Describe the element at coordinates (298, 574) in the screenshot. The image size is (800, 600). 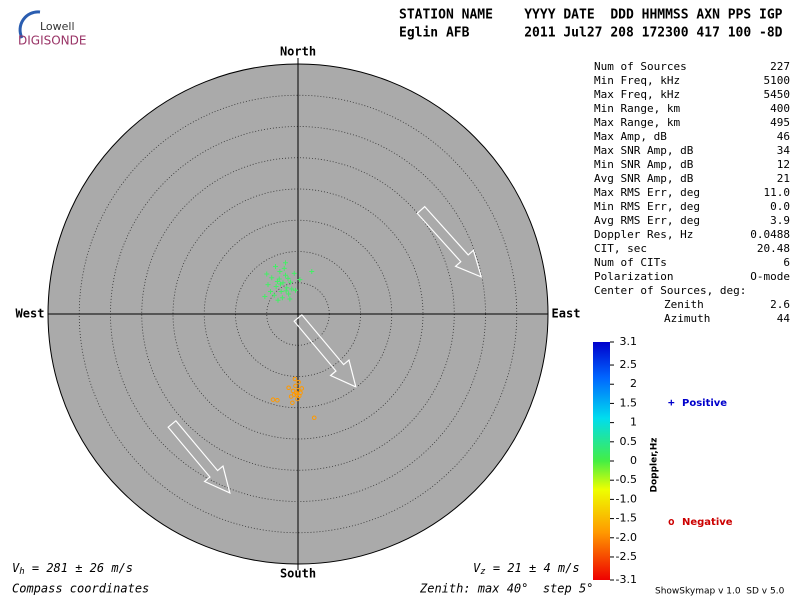
I see `direction-label: South` at that location.